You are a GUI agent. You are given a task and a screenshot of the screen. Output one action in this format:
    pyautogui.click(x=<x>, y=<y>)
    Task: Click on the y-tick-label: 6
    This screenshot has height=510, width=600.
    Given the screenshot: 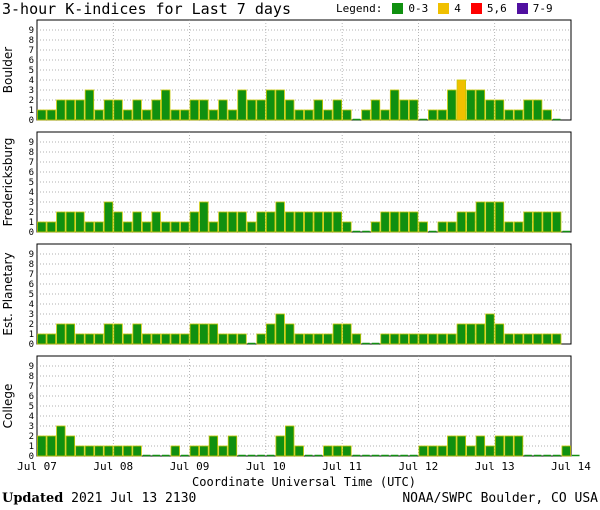 What is the action you would take?
    pyautogui.click(x=31, y=61)
    